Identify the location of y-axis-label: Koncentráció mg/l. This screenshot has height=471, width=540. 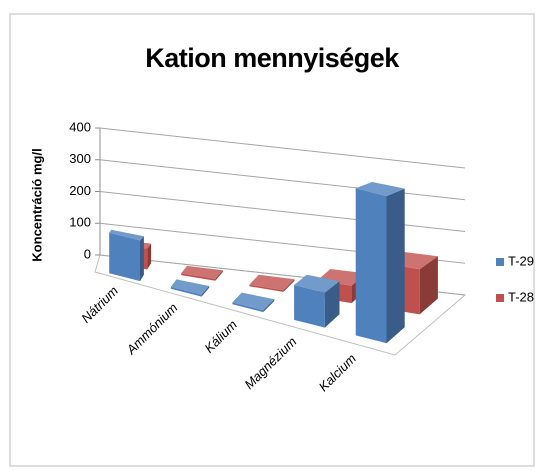
(36, 204).